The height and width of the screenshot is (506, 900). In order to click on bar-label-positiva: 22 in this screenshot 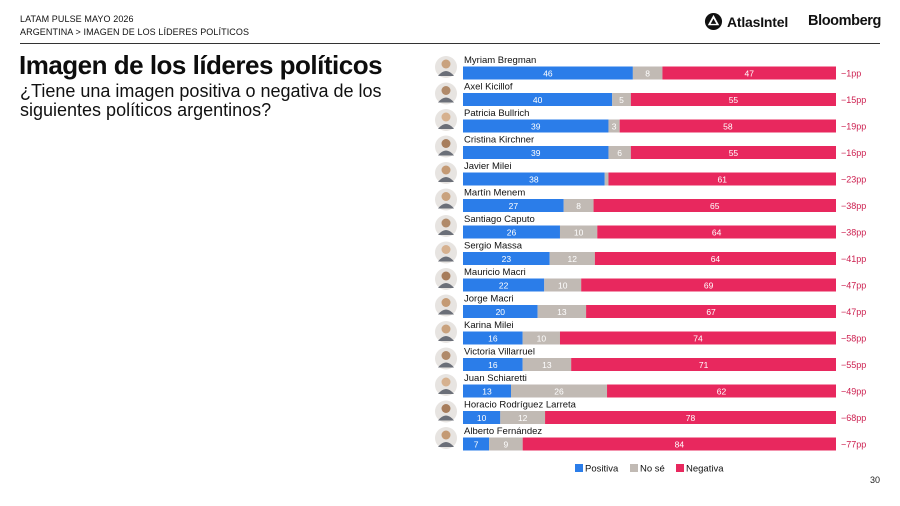, I will do `click(504, 285)`.